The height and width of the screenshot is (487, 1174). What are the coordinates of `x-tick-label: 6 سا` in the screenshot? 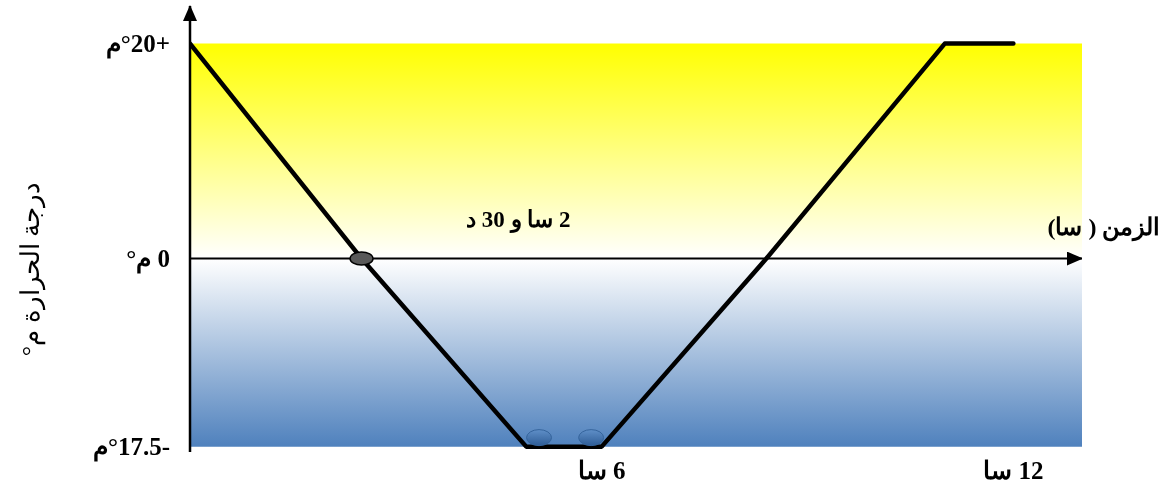 It's located at (601, 470).